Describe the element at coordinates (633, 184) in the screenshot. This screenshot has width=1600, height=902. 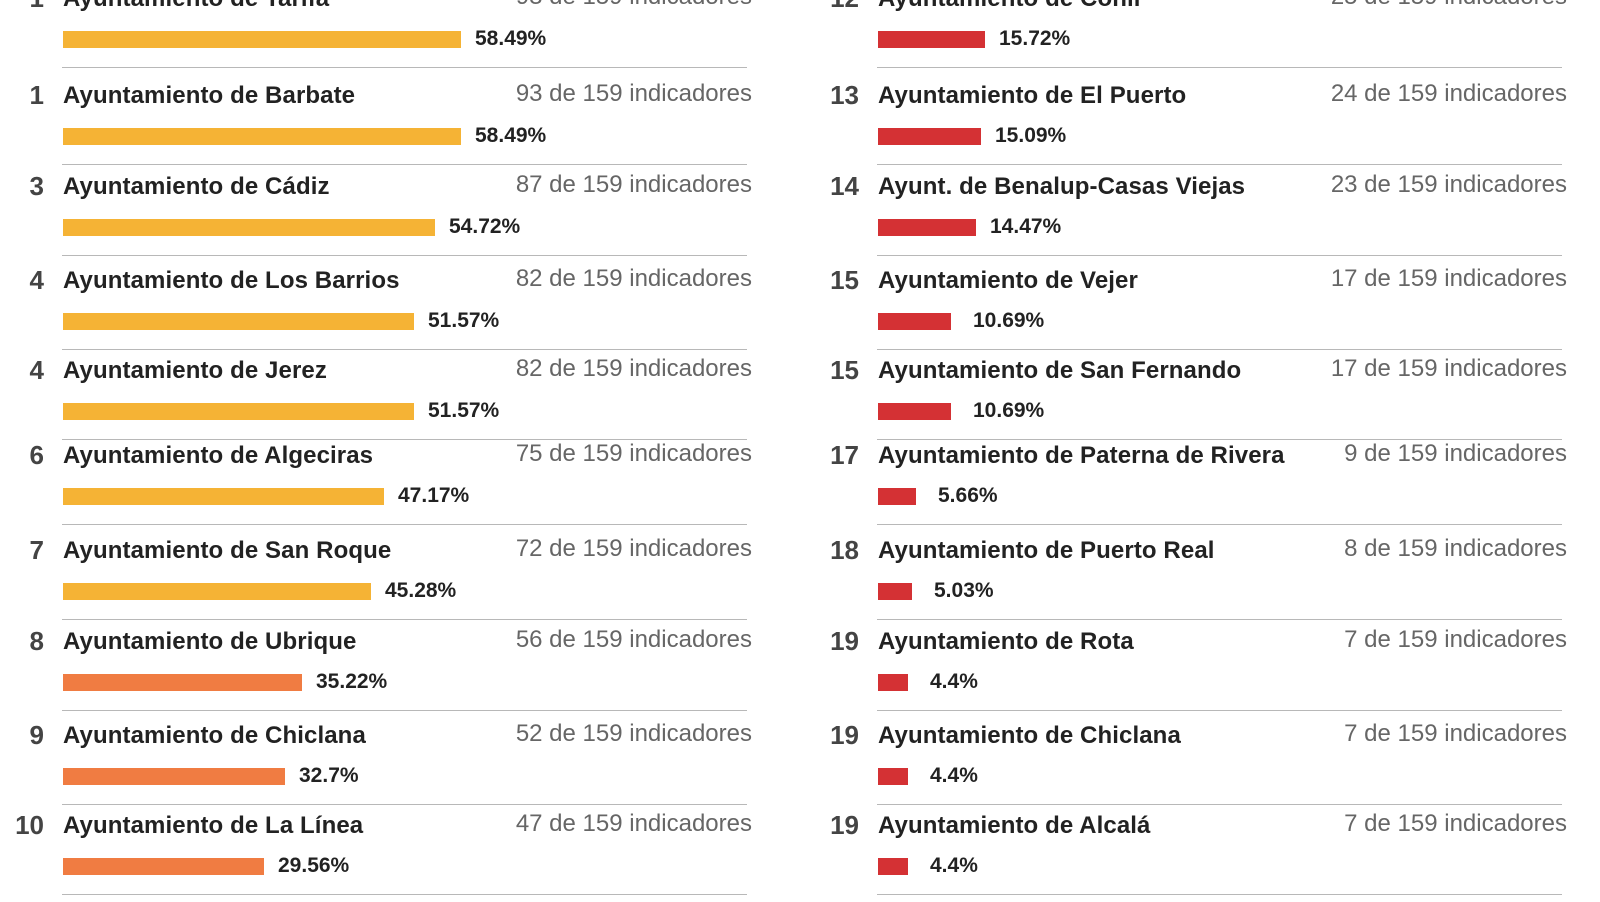
I see `indicator-count: 87 de 159 indicadores` at that location.